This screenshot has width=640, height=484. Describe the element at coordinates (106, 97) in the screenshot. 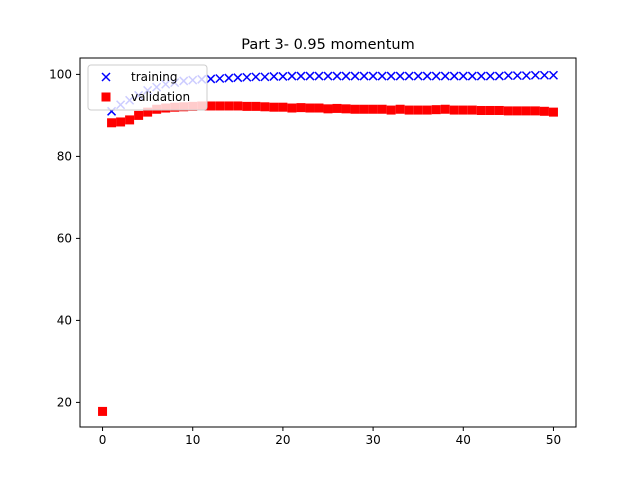

I see `legend-marker-validation` at that location.